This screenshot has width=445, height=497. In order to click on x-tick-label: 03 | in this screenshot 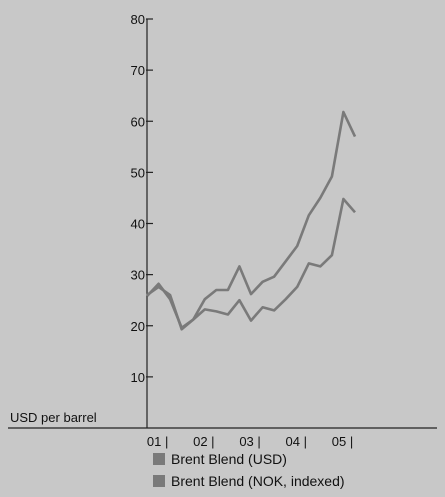, I will do `click(249, 441)`.